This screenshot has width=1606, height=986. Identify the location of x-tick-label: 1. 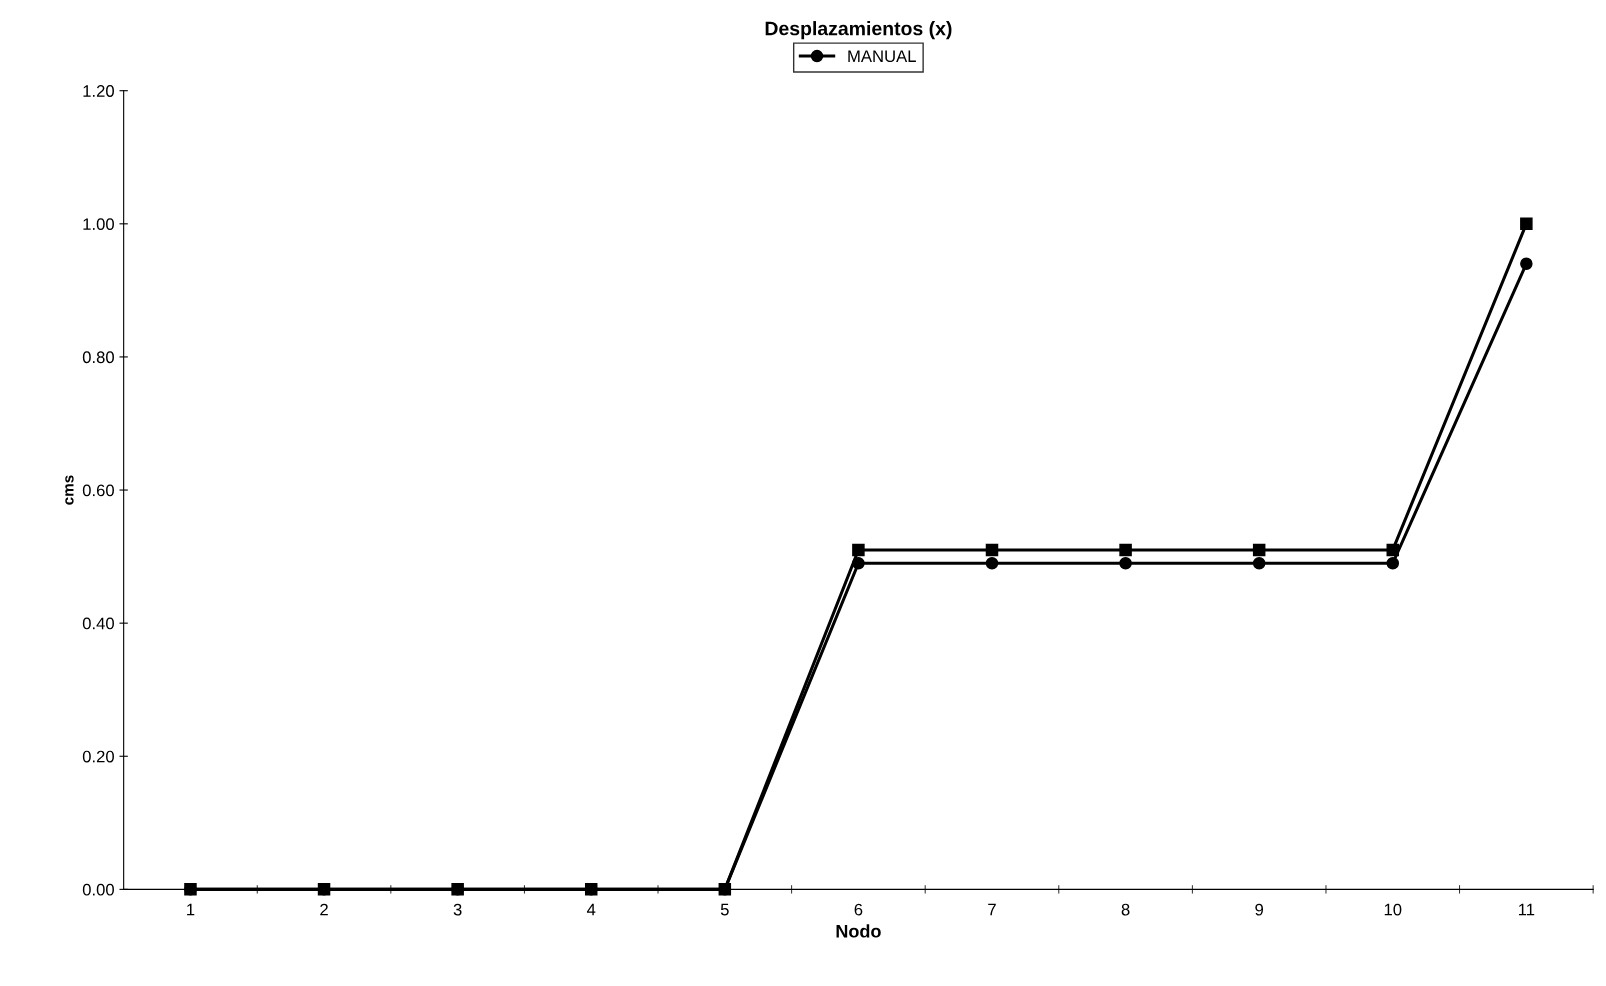
(191, 909).